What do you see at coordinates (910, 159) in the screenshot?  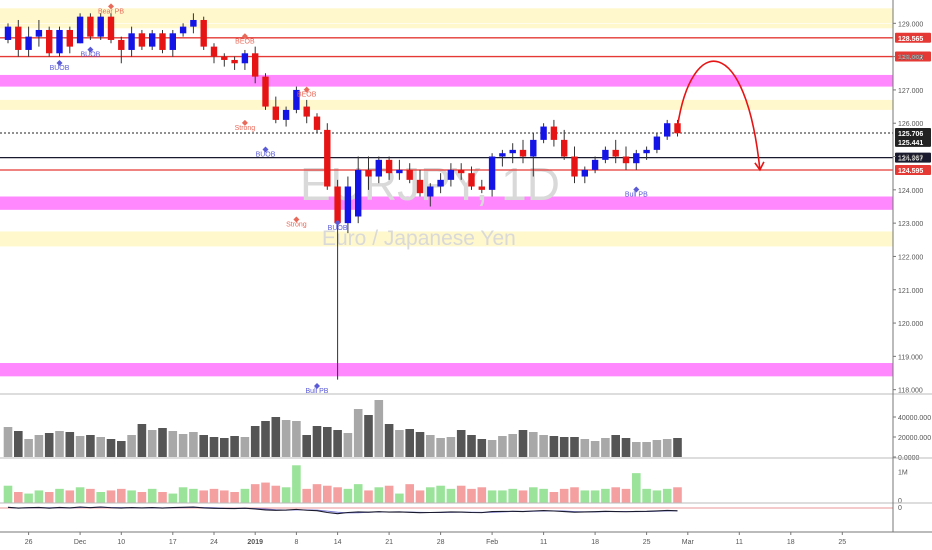 I see `level-tag-label: 124.967` at bounding box center [910, 159].